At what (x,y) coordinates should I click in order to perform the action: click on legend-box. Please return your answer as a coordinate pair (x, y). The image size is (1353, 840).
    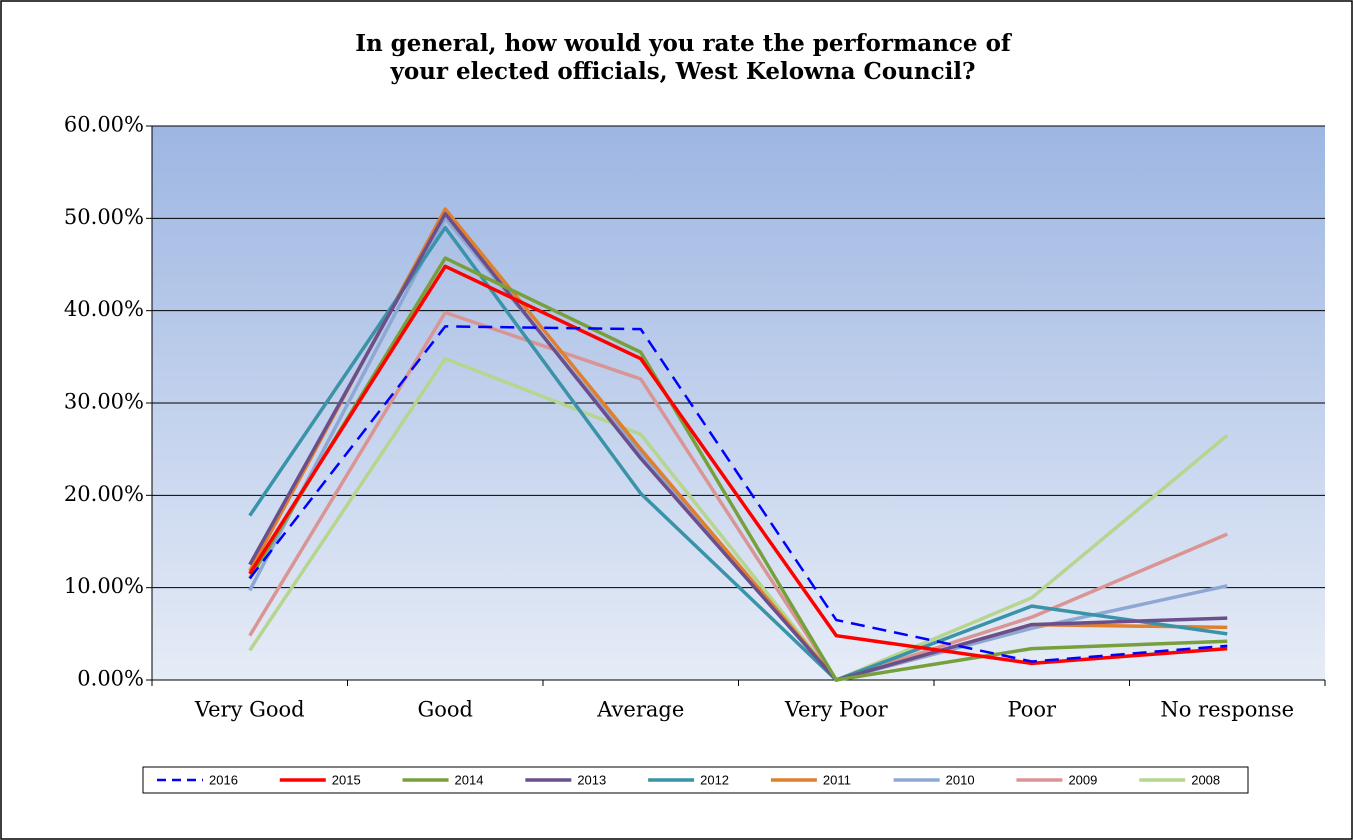
    Looking at the image, I should click on (695, 780).